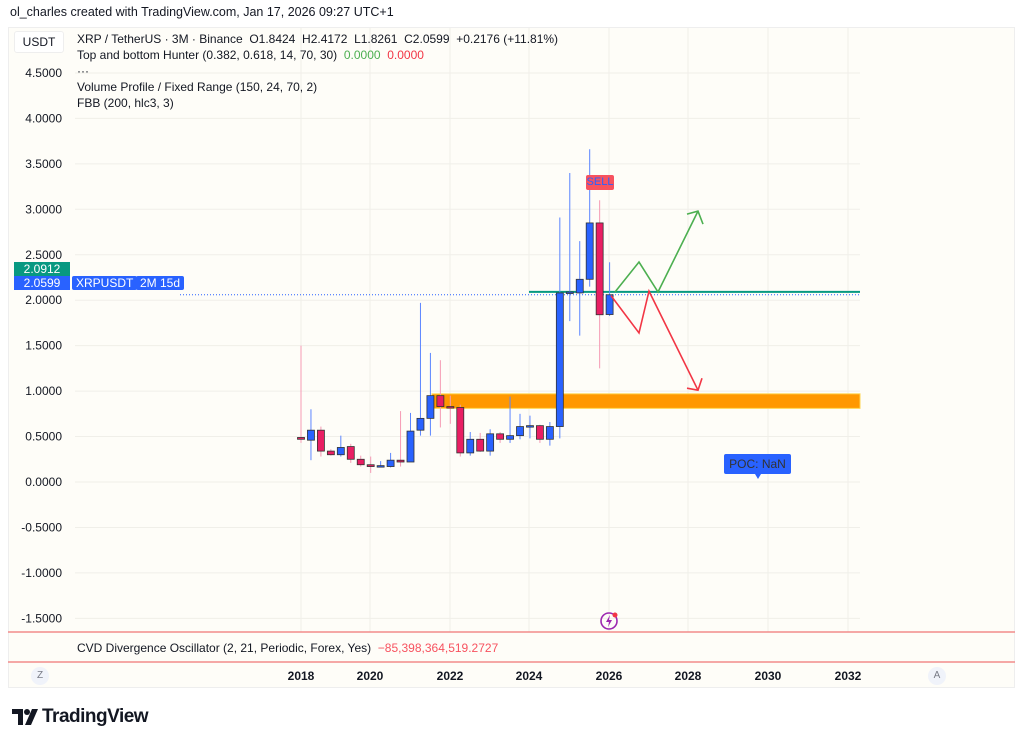 The height and width of the screenshot is (743, 1024). What do you see at coordinates (609, 676) in the screenshot?
I see `x-tick-label: 2026` at bounding box center [609, 676].